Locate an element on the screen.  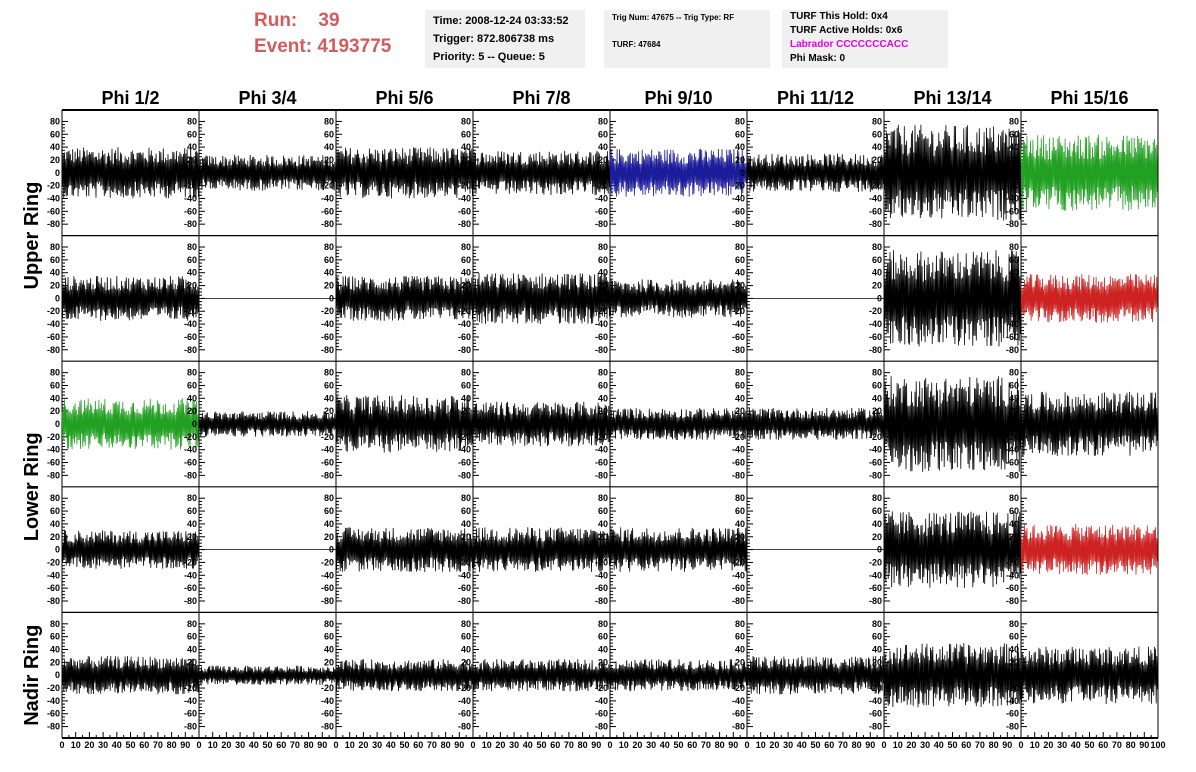
x-tick-label: 60 is located at coordinates (144, 745).